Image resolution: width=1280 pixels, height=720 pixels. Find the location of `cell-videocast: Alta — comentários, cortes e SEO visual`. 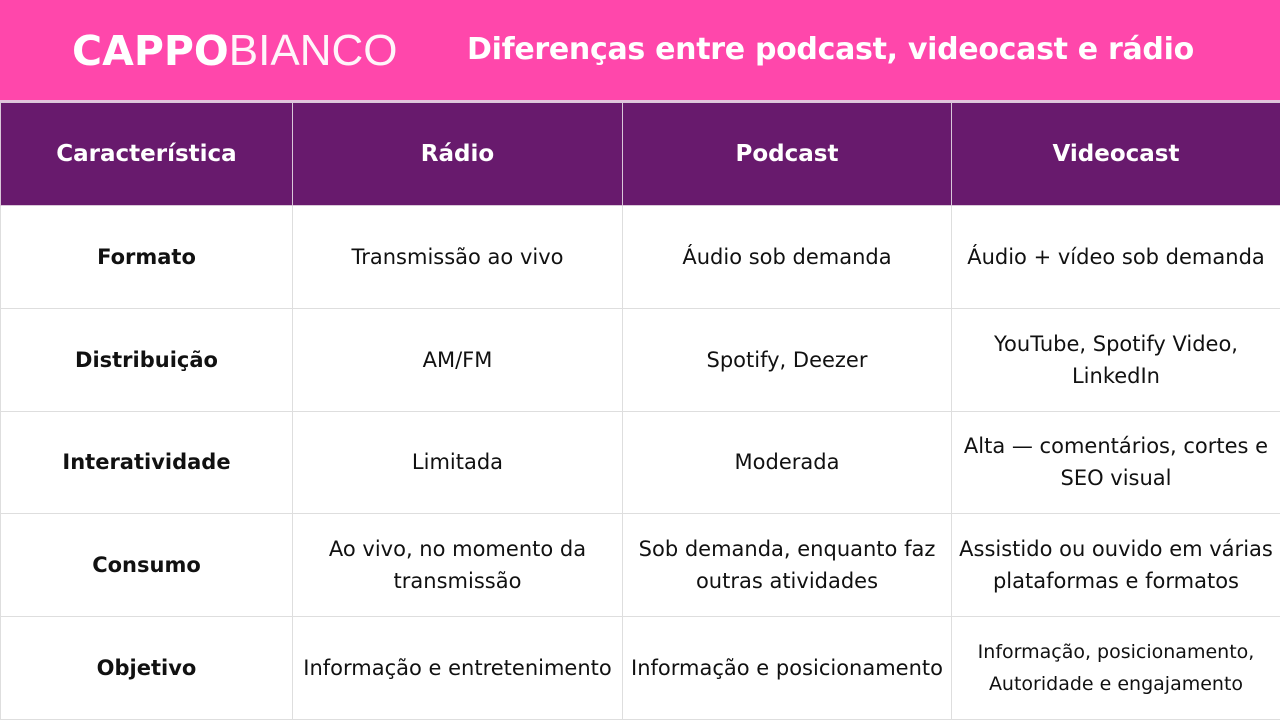

cell-videocast: Alta — comentários, cortes e SEO visual is located at coordinates (1115, 462).